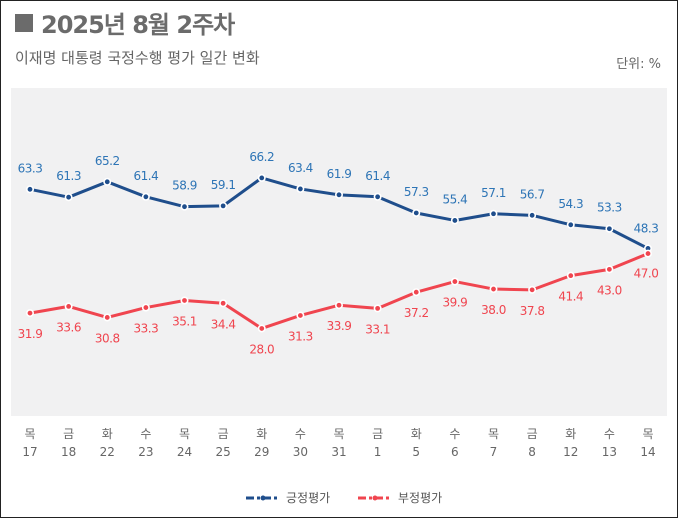 The height and width of the screenshot is (518, 678). Describe the element at coordinates (308, 498) in the screenshot. I see `legend-label: 긍정평가` at that location.